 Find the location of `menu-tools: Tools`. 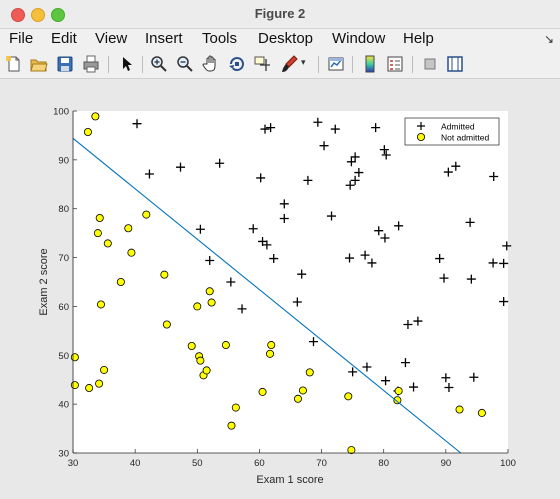

menu-tools: Tools is located at coordinates (220, 38).